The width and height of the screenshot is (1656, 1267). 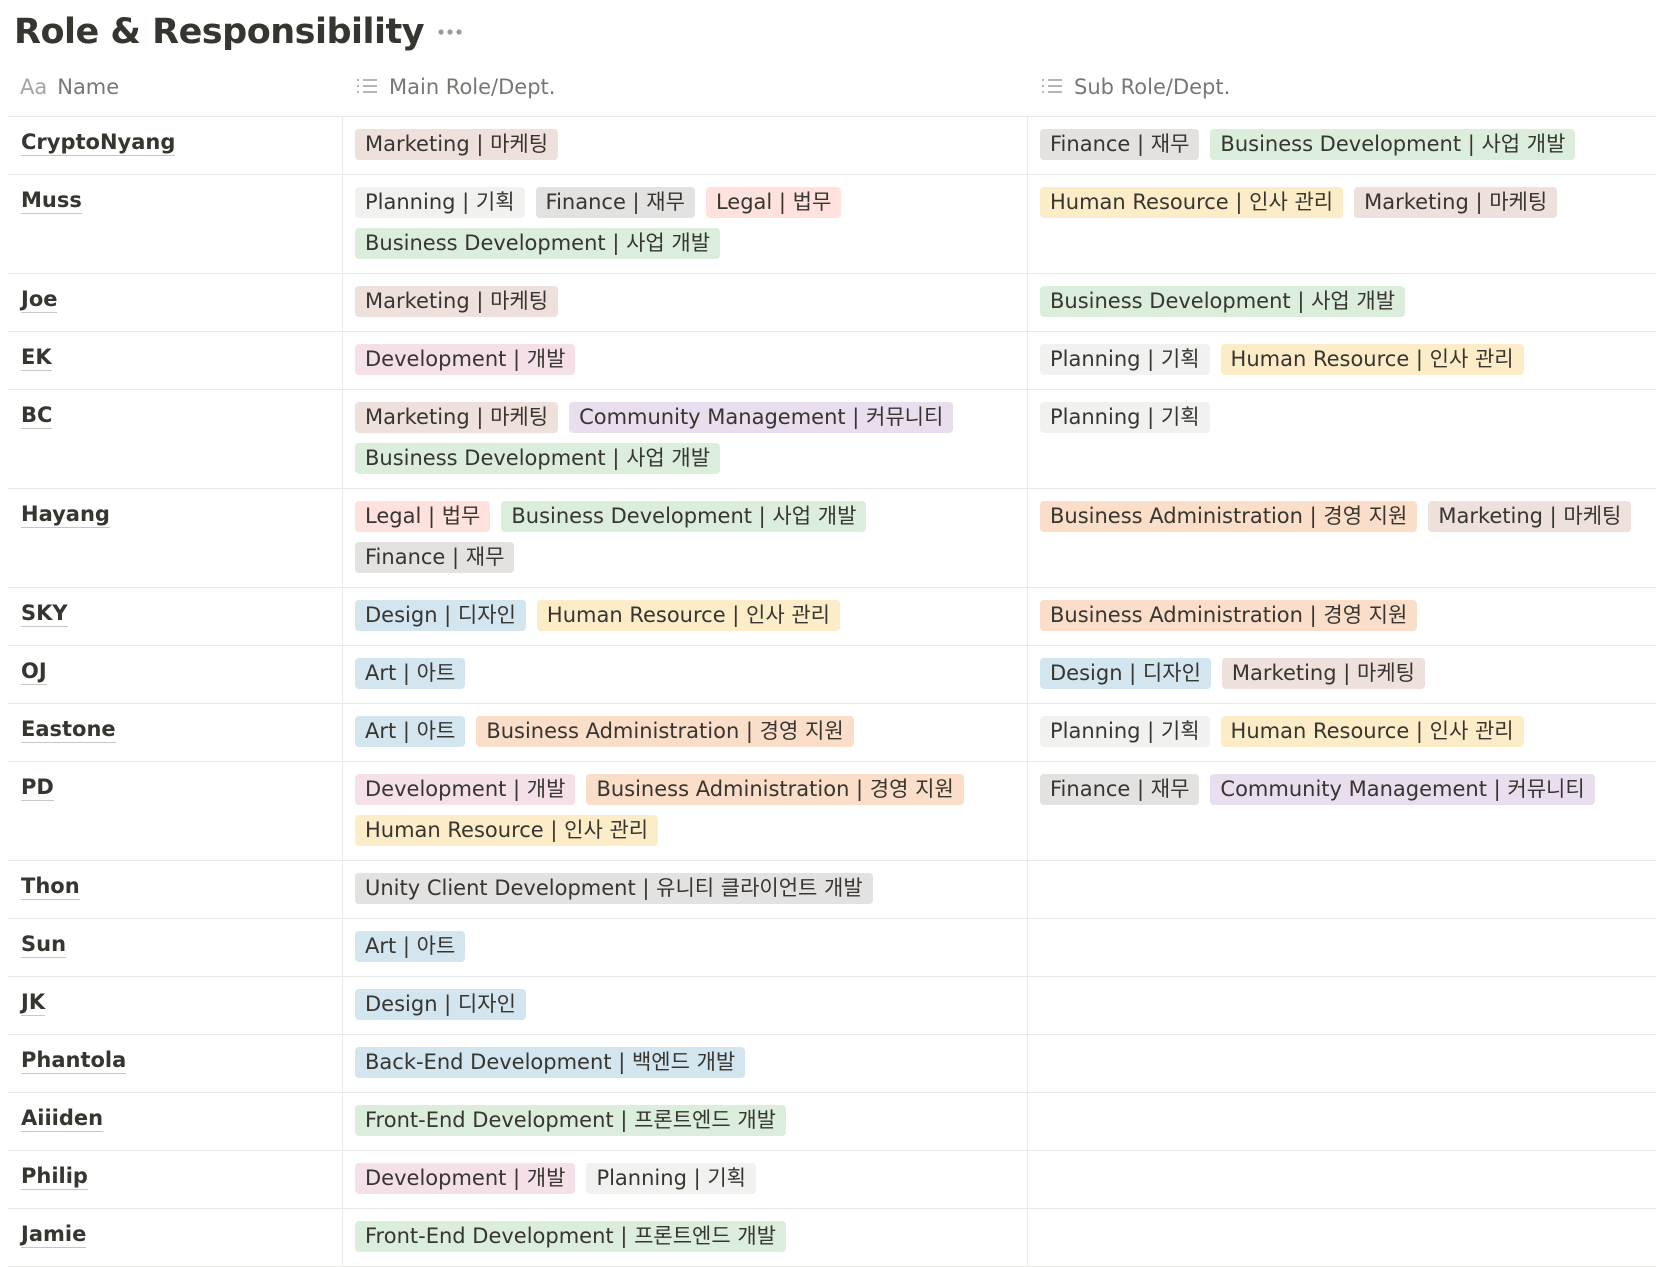 I want to click on name-cell: Muss, so click(x=175, y=224).